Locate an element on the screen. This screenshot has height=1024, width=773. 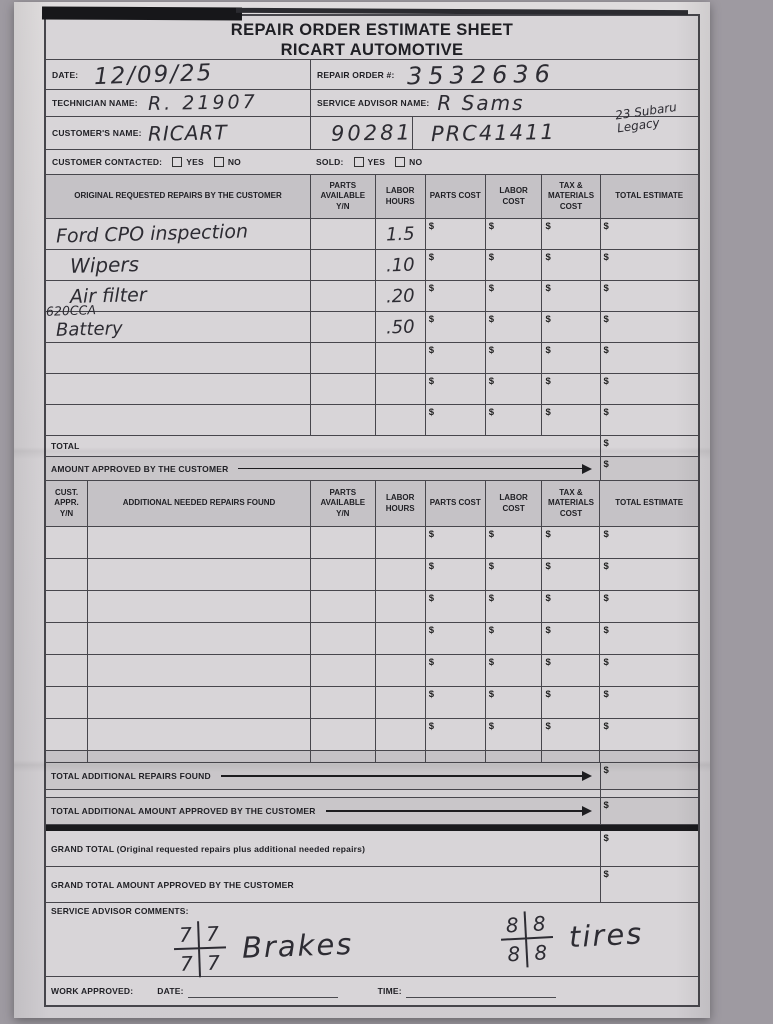
amount-approved-cell: $ is located at coordinates (648, 468).